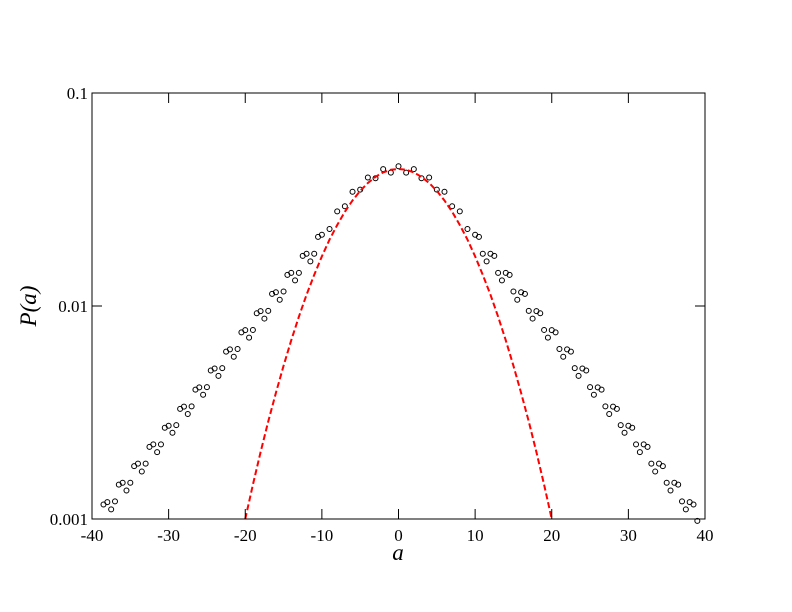  Describe the element at coordinates (475, 535) in the screenshot. I see `x-tick-label: 10` at that location.